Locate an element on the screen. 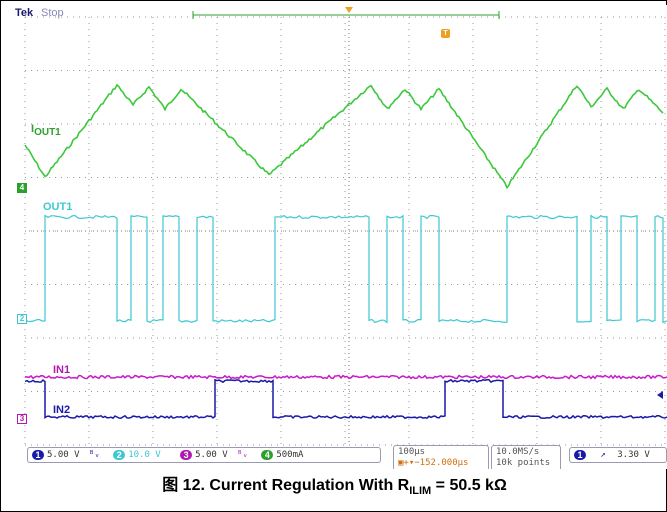 This screenshot has height=512, width=667. ch2-ground-marker: 2 is located at coordinates (22, 319).